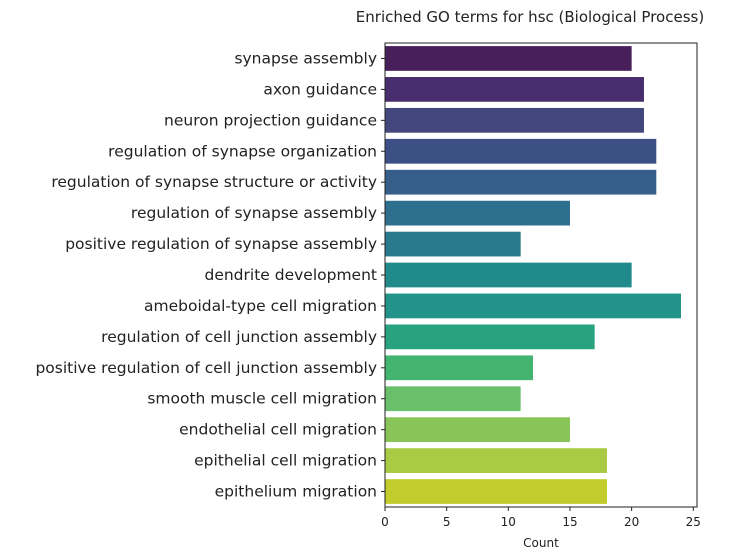  What do you see at coordinates (285, 461) in the screenshot?
I see `category-label: epithelial cell migration` at bounding box center [285, 461].